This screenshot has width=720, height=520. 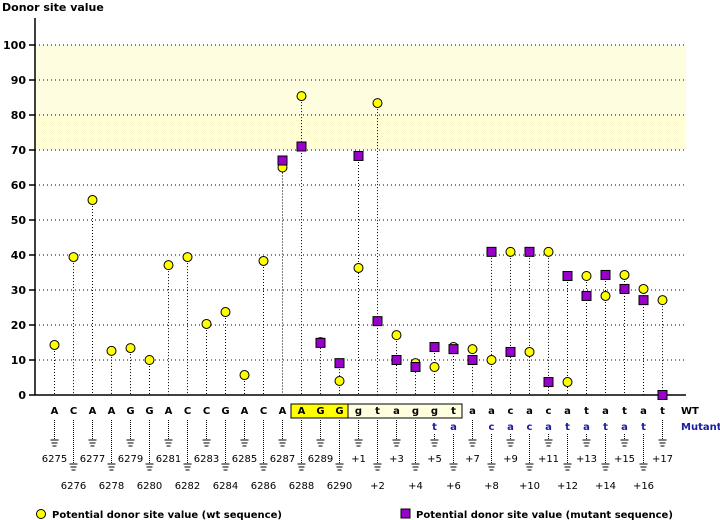 What do you see at coordinates (453, 349) in the screenshot?
I see `mutant-point-+6` at bounding box center [453, 349].